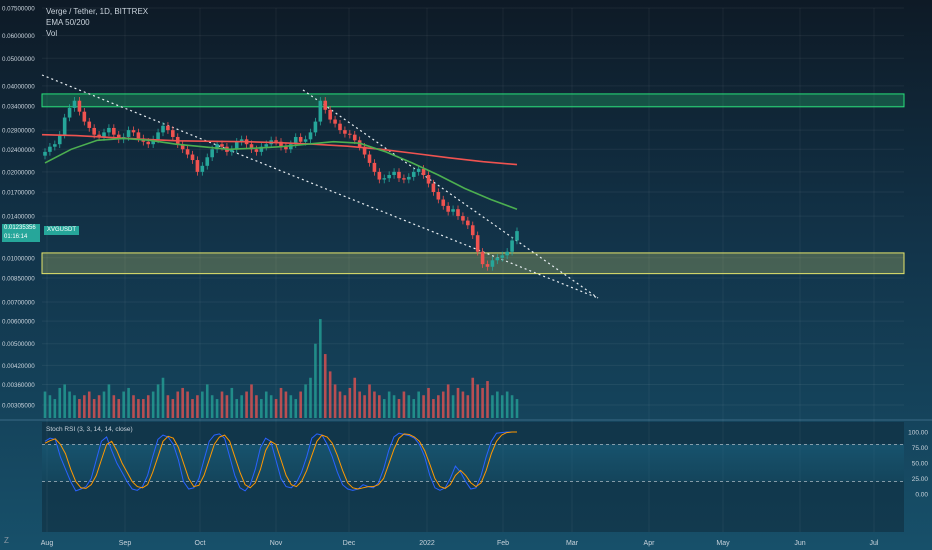 The height and width of the screenshot is (550, 932). Describe the element at coordinates (281, 368) in the screenshot. I see `volume-bars` at that location.